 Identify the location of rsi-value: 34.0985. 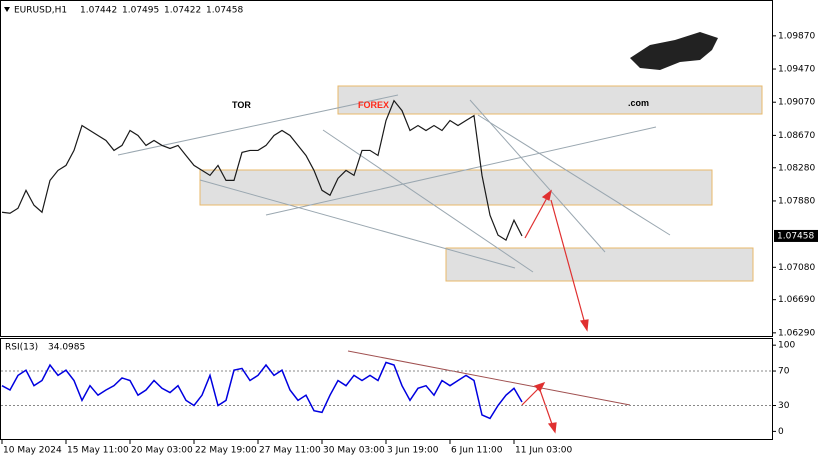
(66, 348).